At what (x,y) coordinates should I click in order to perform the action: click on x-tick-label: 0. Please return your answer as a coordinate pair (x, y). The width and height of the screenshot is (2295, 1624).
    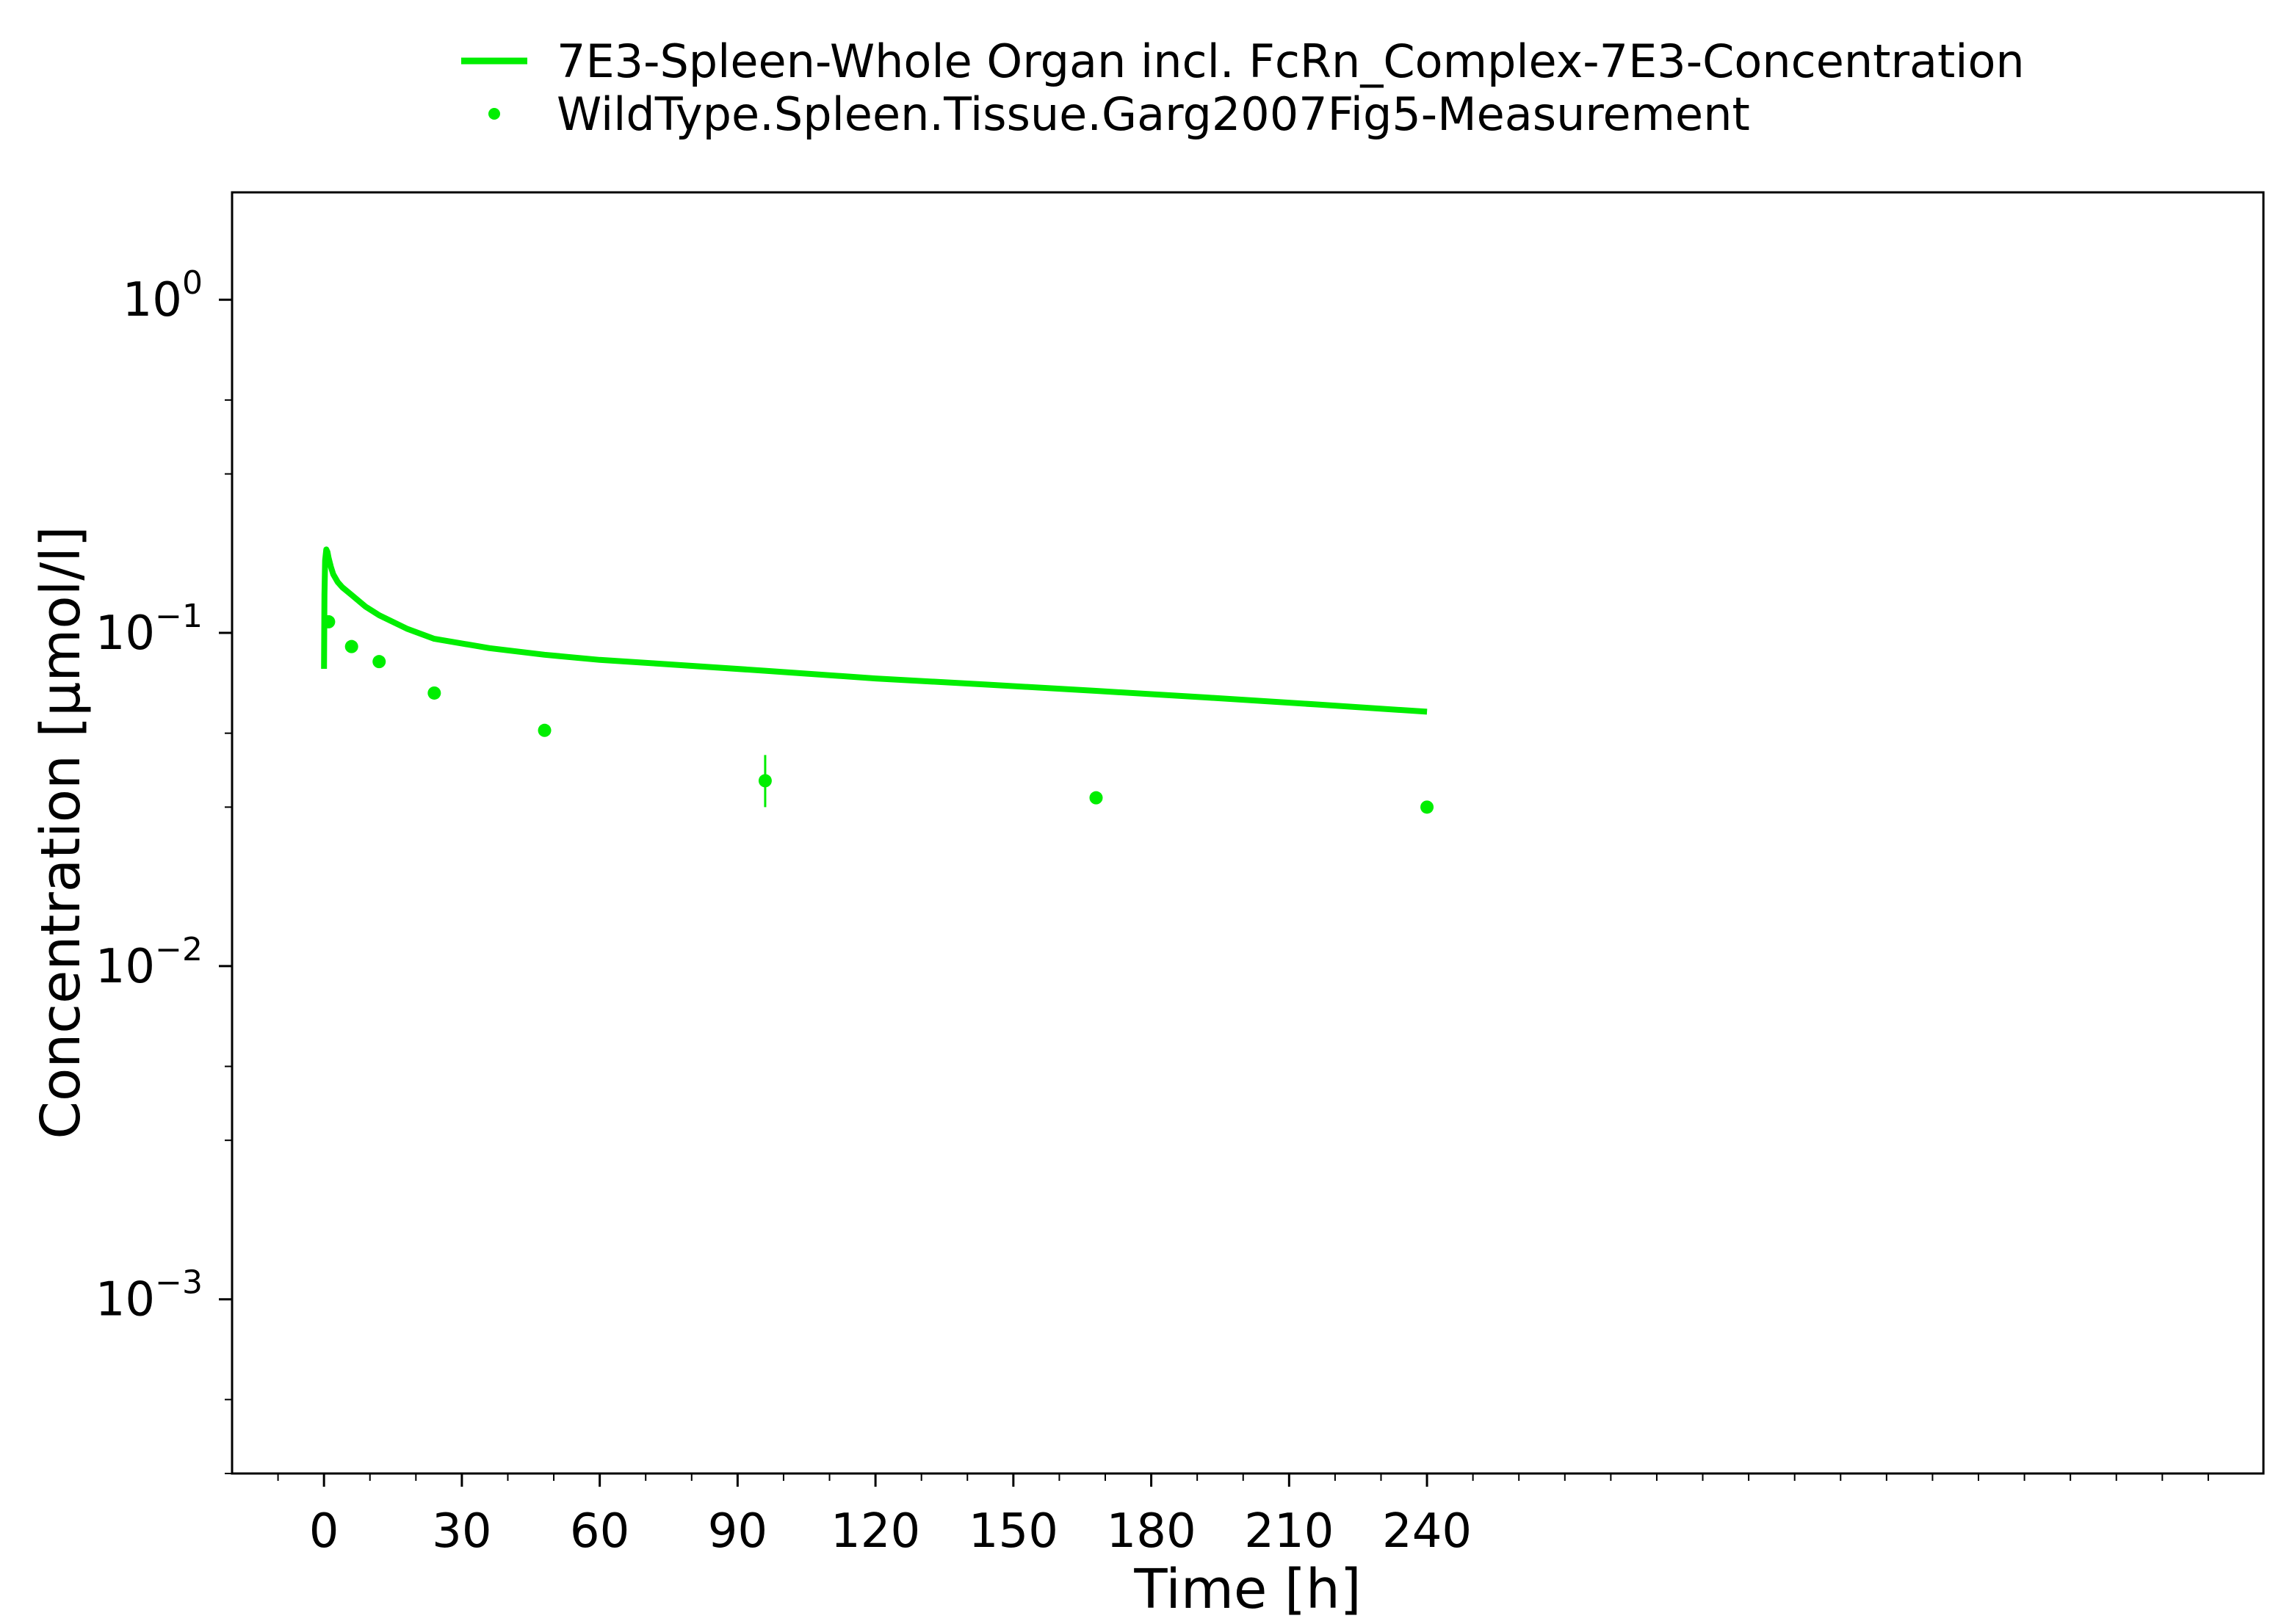
    Looking at the image, I should click on (324, 1531).